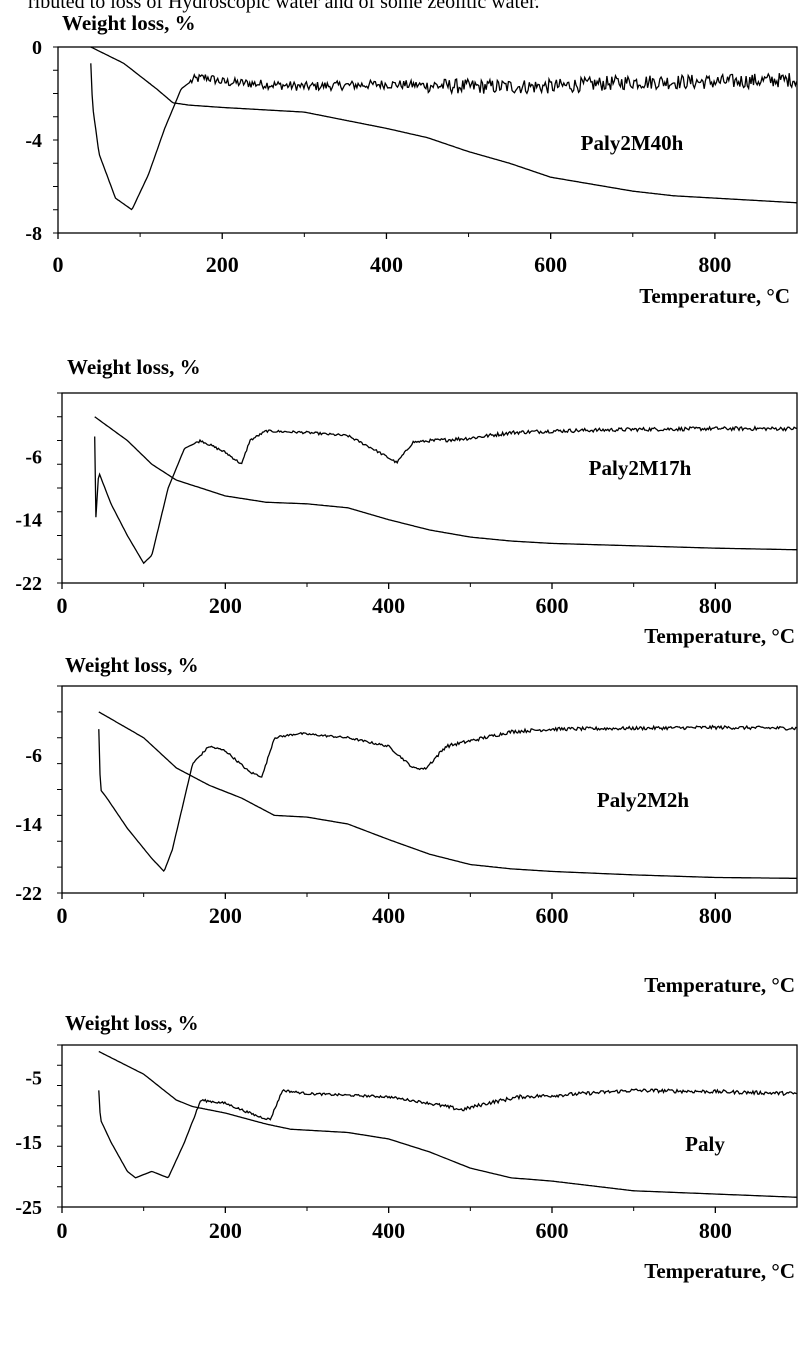 The image size is (799, 1365). What do you see at coordinates (640, 468) in the screenshot?
I see `sample-label: Paly2M17h` at bounding box center [640, 468].